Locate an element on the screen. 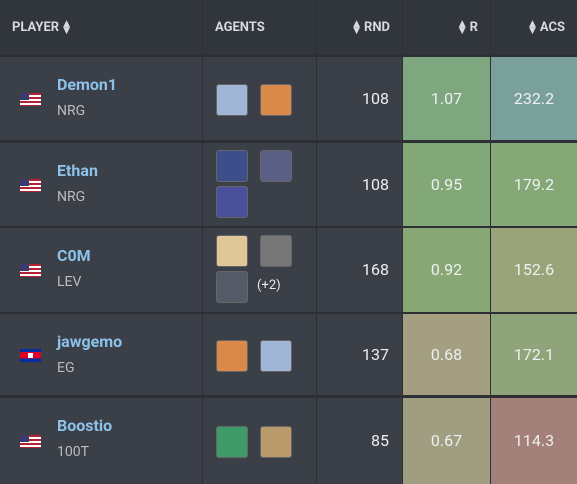  column-header: ▲ ▼ R is located at coordinates (446, 27).